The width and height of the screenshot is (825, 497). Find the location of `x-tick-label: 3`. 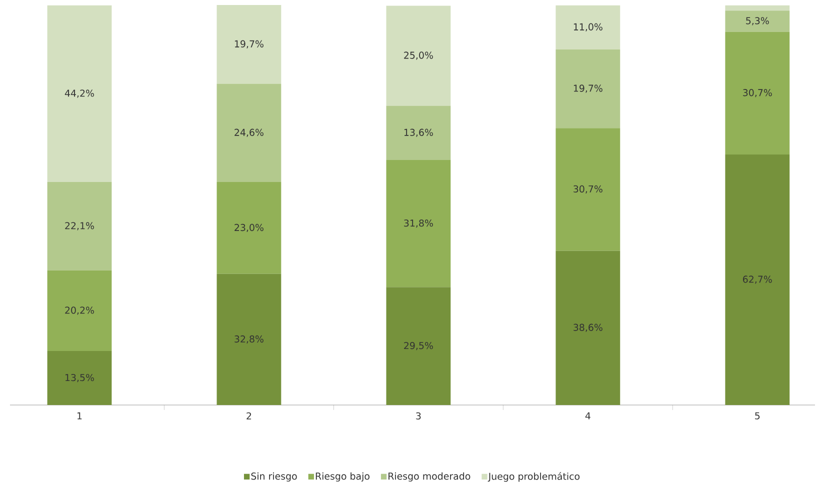

x-tick-label: 3 is located at coordinates (418, 416).